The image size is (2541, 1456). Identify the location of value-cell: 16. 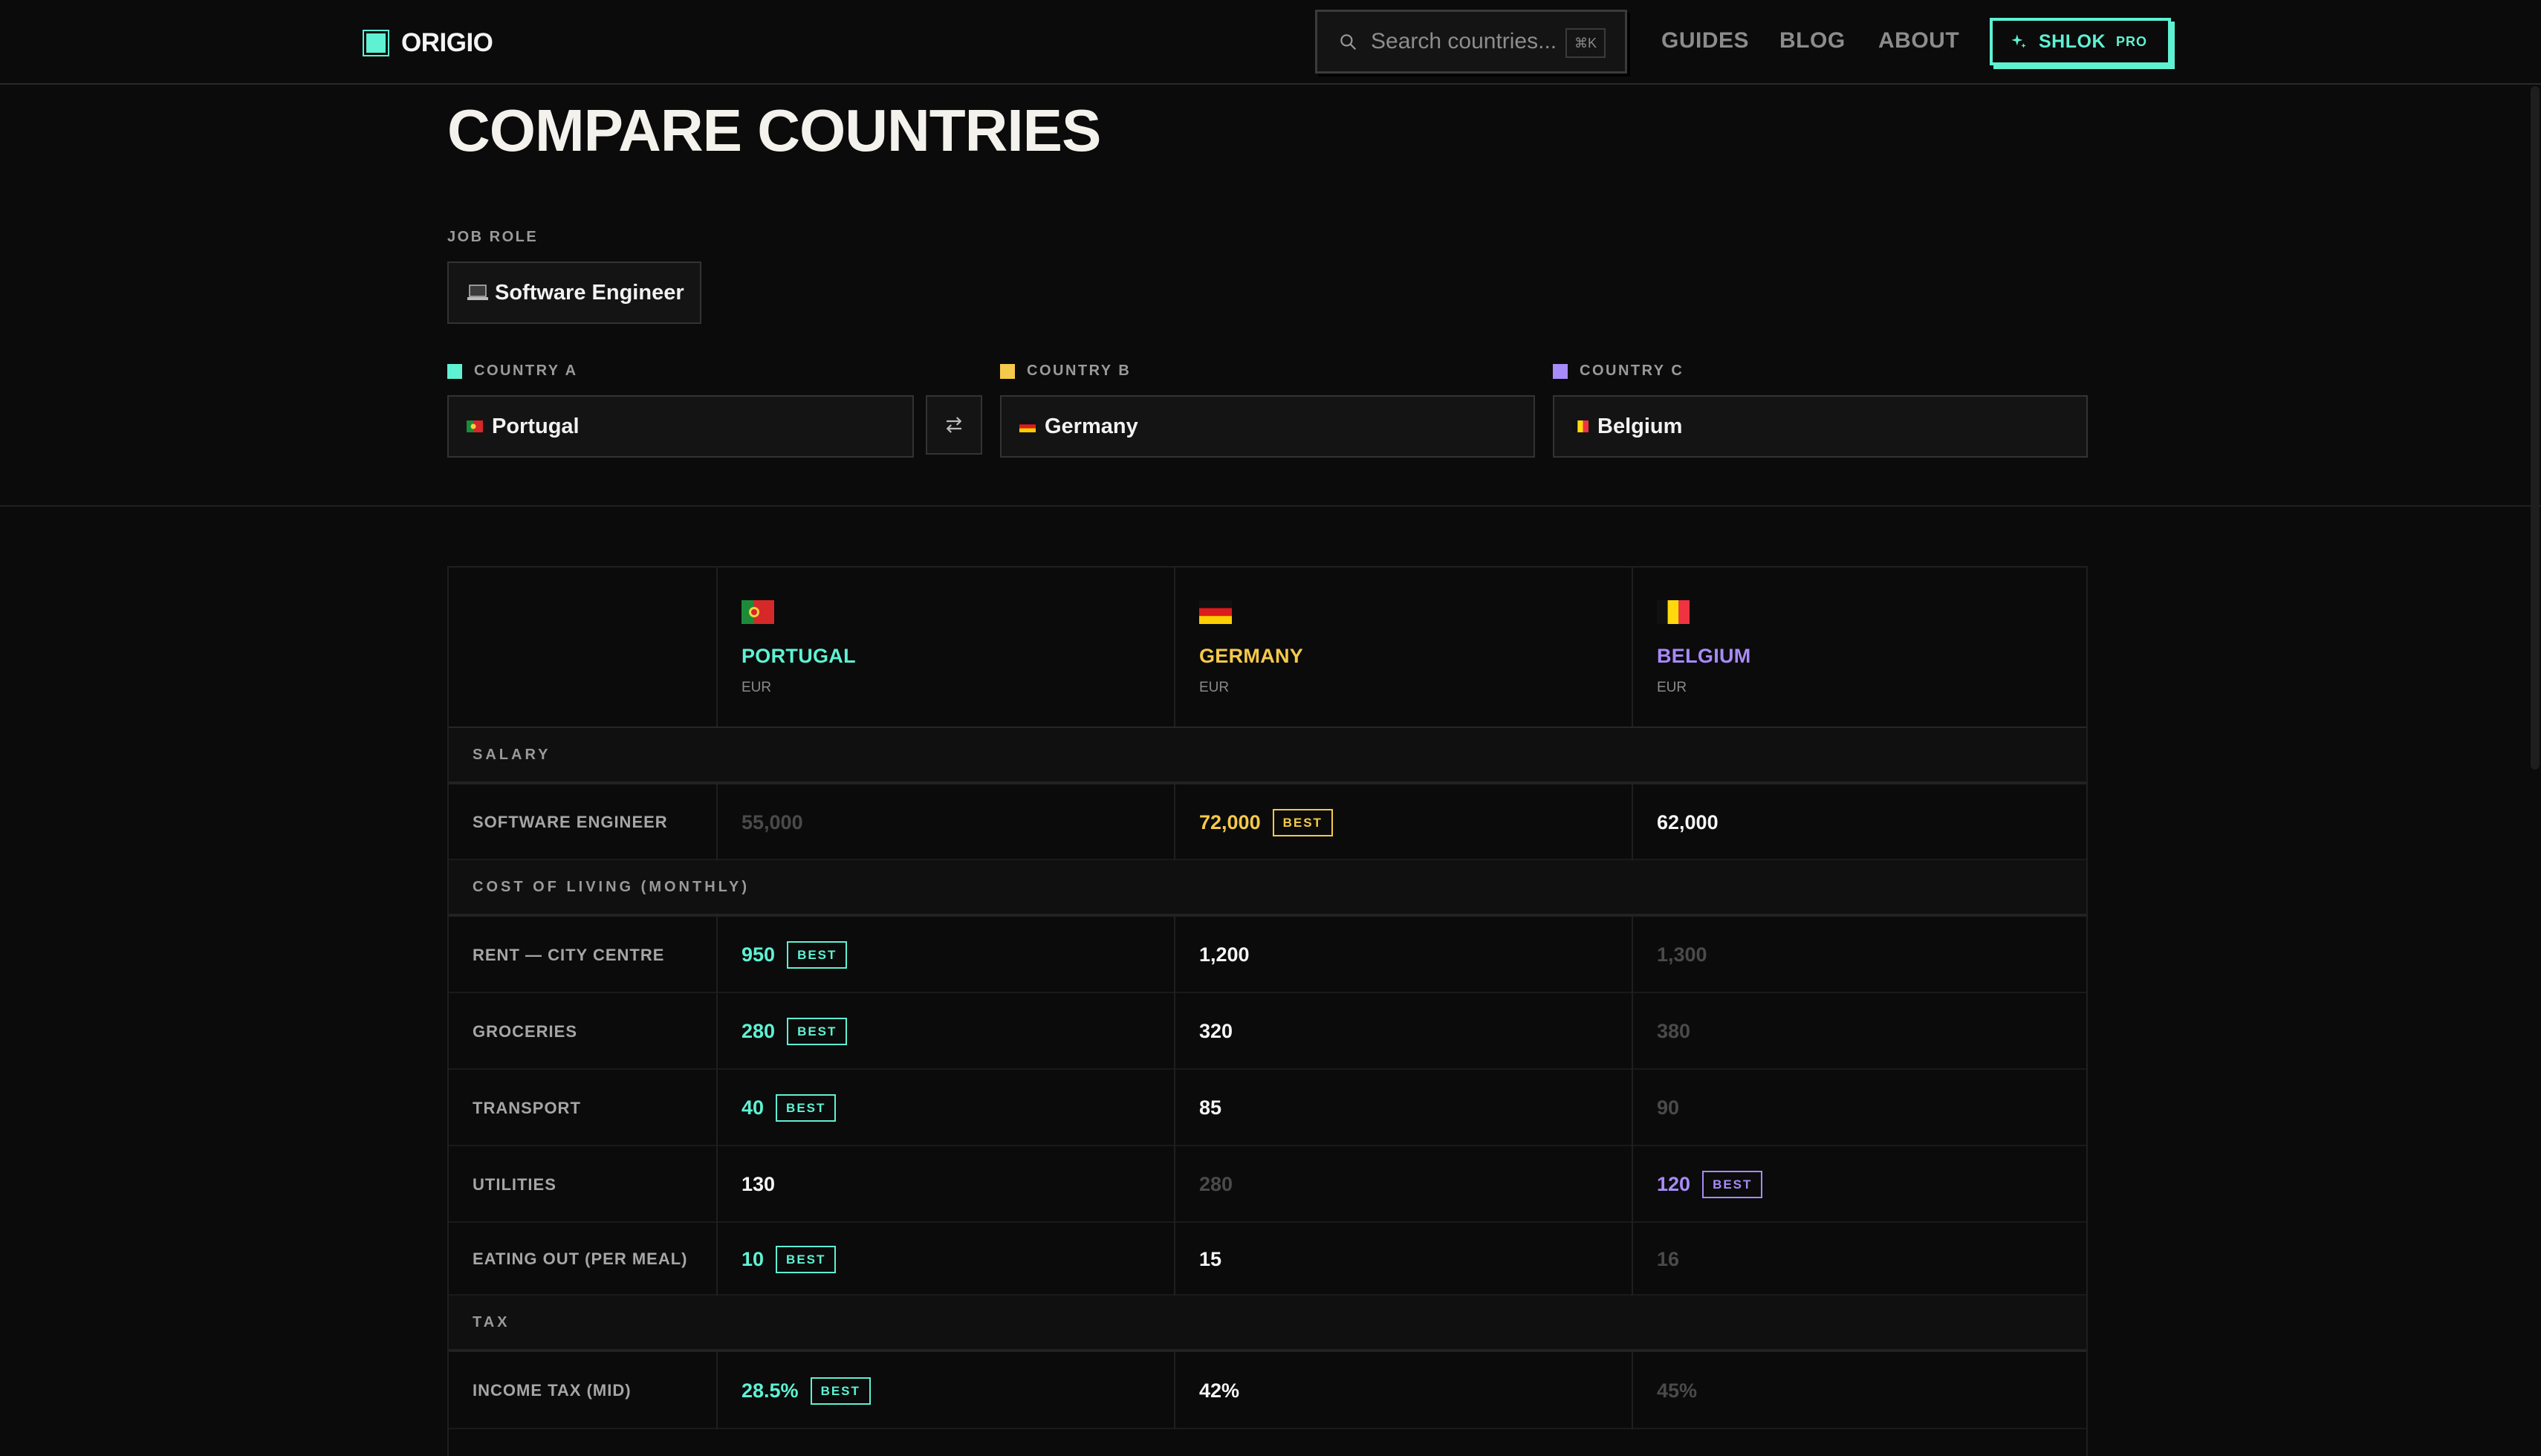
(1668, 1259).